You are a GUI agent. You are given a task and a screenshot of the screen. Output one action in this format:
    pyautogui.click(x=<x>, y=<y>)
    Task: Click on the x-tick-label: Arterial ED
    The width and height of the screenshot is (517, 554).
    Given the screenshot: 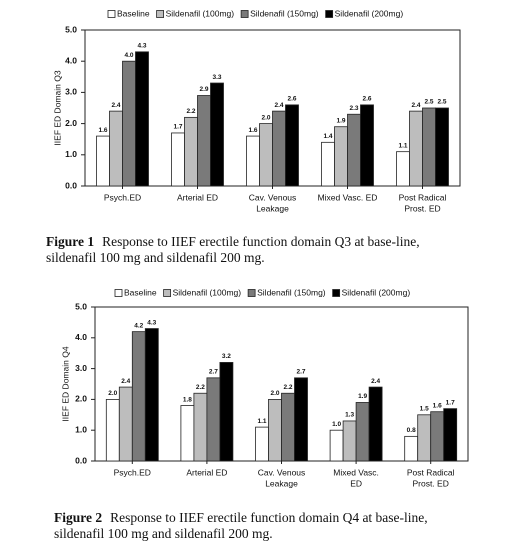 What is the action you would take?
    pyautogui.click(x=206, y=472)
    